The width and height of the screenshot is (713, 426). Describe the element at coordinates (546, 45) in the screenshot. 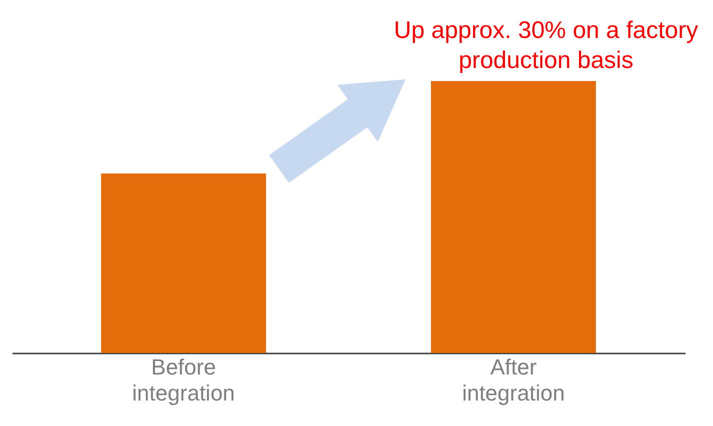

I see `text: Up approx. 30% on a factory production basis` at that location.